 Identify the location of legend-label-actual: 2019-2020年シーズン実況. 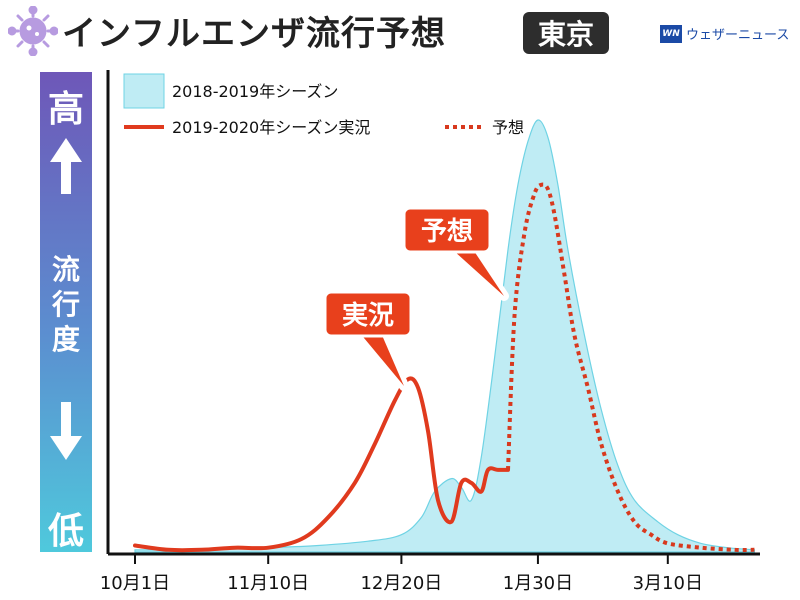
(271, 127).